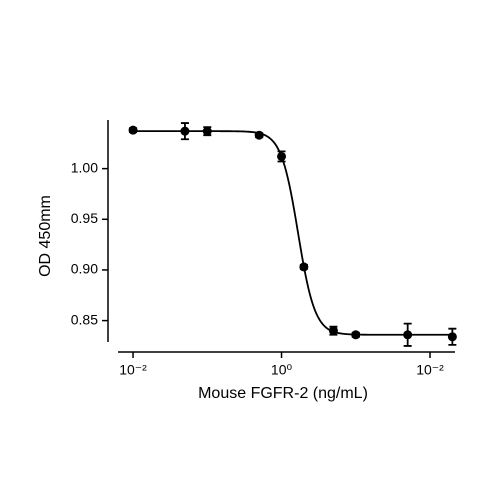 The height and width of the screenshot is (500, 500). Describe the element at coordinates (84, 218) in the screenshot. I see `y-tick-label: 0.95` at that location.